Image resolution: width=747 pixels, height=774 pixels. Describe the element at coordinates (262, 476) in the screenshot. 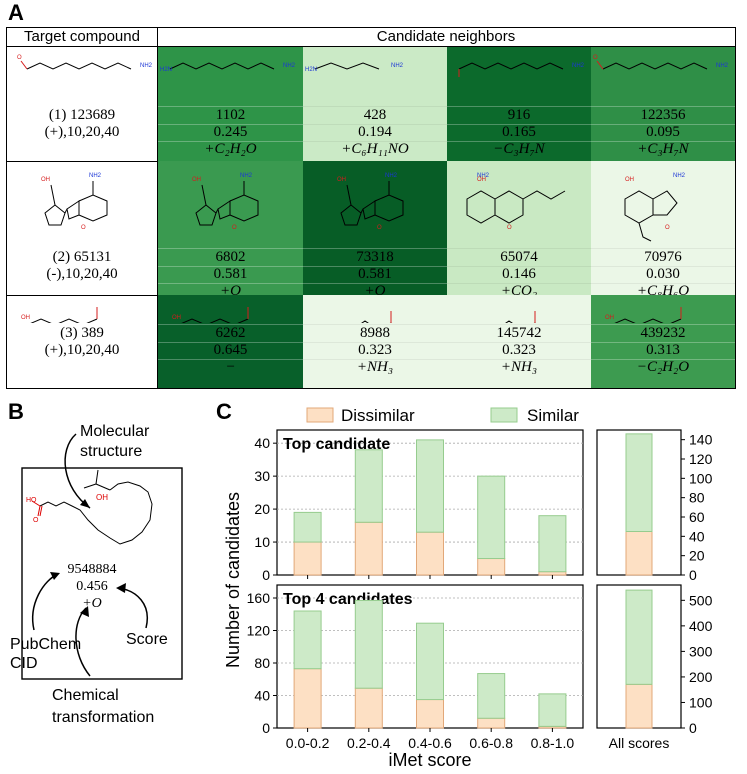

I see `y-tick-label: 30` at that location.